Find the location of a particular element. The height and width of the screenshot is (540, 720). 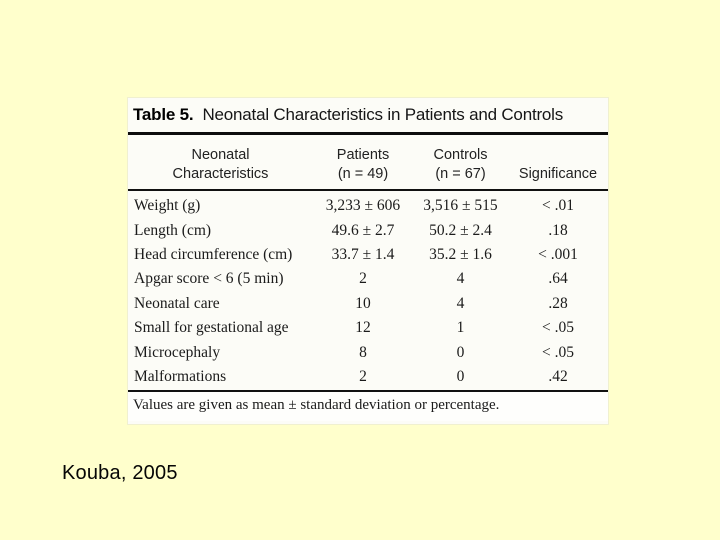

cell-label: Head circumference (cm) is located at coordinates (213, 254).